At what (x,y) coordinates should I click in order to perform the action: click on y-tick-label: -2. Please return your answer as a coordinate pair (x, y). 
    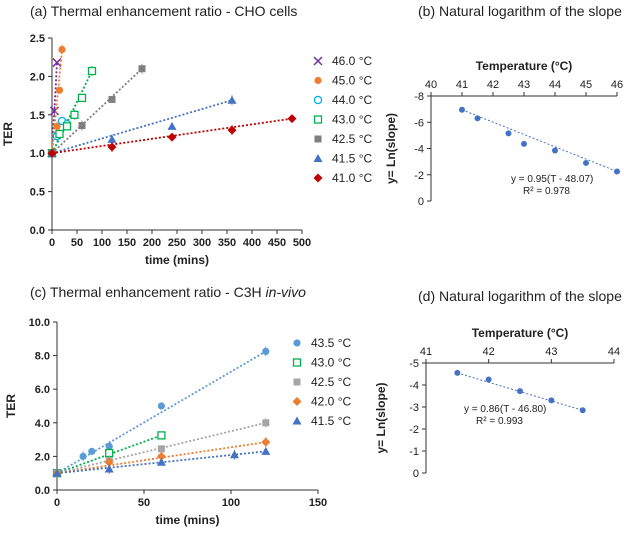
    Looking at the image, I should click on (414, 430).